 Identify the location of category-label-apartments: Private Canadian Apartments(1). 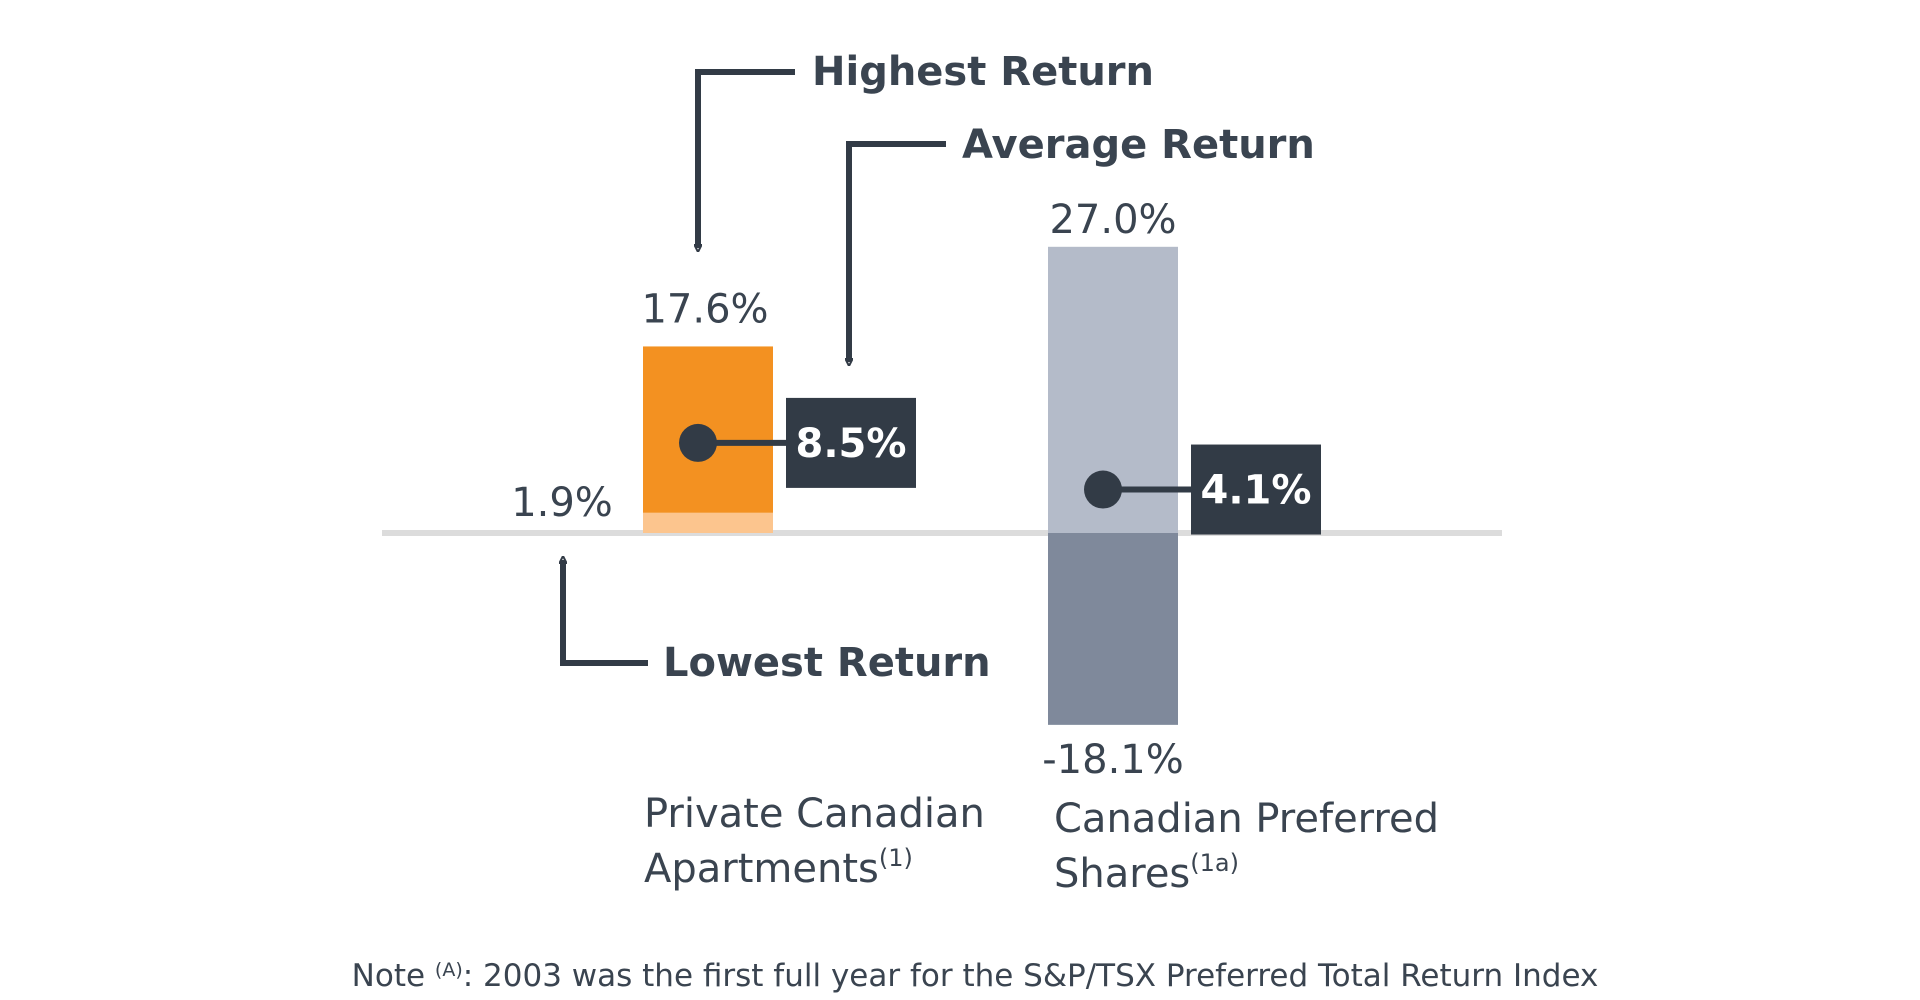
(821, 841).